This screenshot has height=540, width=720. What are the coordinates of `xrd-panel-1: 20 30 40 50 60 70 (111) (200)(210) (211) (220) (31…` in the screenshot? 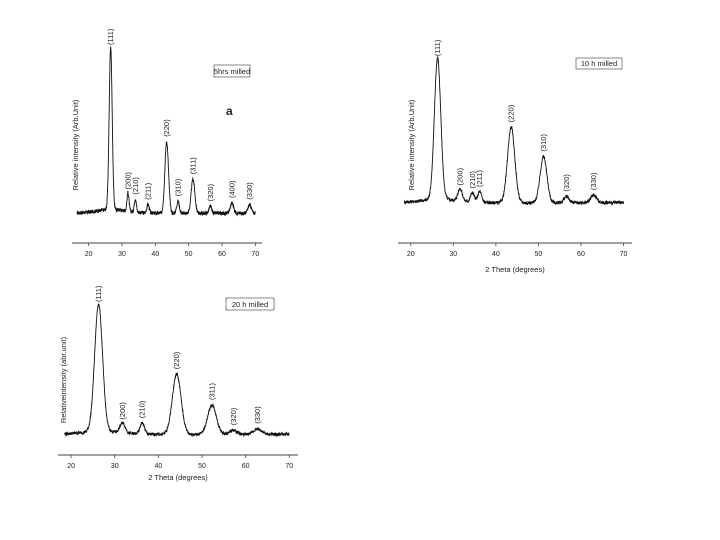 It's located at (166, 143).